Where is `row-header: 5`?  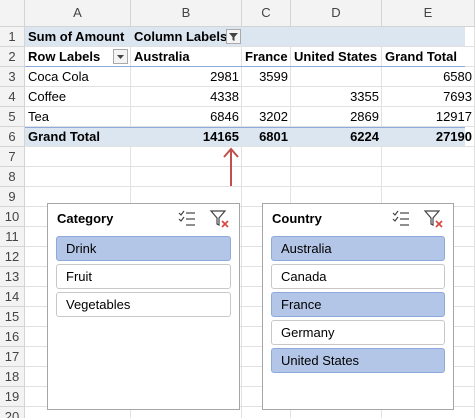 row-header: 5 is located at coordinates (12, 117).